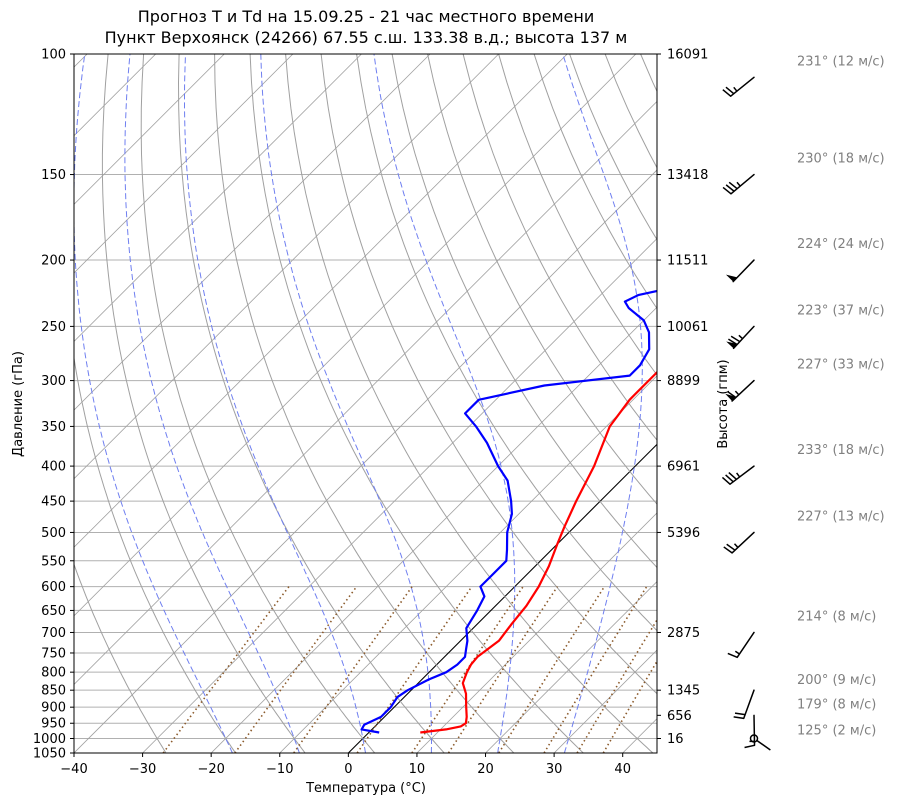 Image resolution: width=900 pixels, height=806 pixels. Describe the element at coordinates (841, 61) in the screenshot. I see `wind-label: 231° (12 м/с)` at that location.